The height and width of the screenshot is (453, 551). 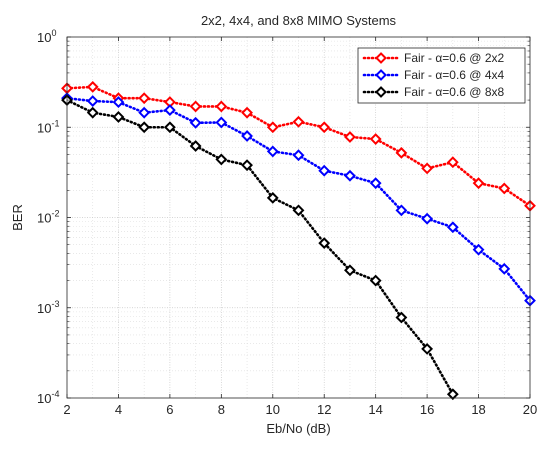 What do you see at coordinates (169, 409) in the screenshot?
I see `x-tick-label: 6` at bounding box center [169, 409].